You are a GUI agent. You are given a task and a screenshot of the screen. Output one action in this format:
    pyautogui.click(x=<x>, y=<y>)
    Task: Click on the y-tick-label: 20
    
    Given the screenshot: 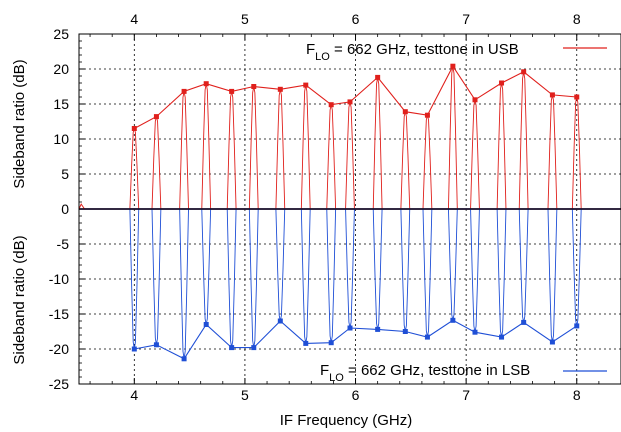 What is the action you would take?
    pyautogui.click(x=61, y=69)
    